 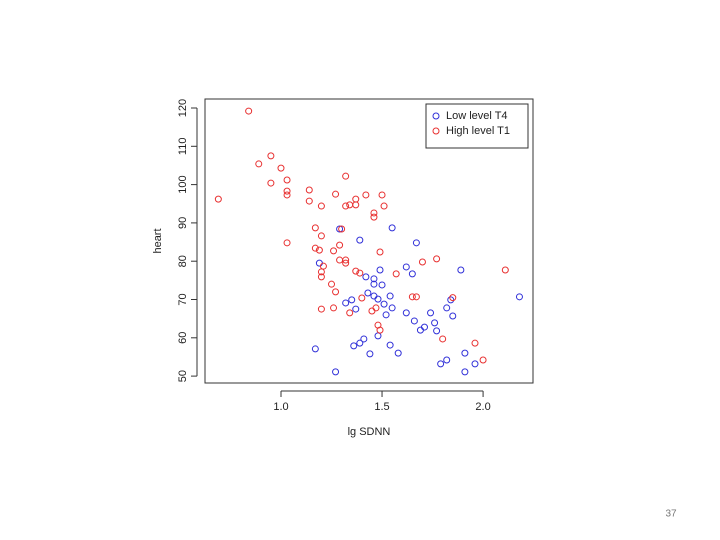 I want to click on x-axis-label: lg SDNN, so click(x=369, y=432).